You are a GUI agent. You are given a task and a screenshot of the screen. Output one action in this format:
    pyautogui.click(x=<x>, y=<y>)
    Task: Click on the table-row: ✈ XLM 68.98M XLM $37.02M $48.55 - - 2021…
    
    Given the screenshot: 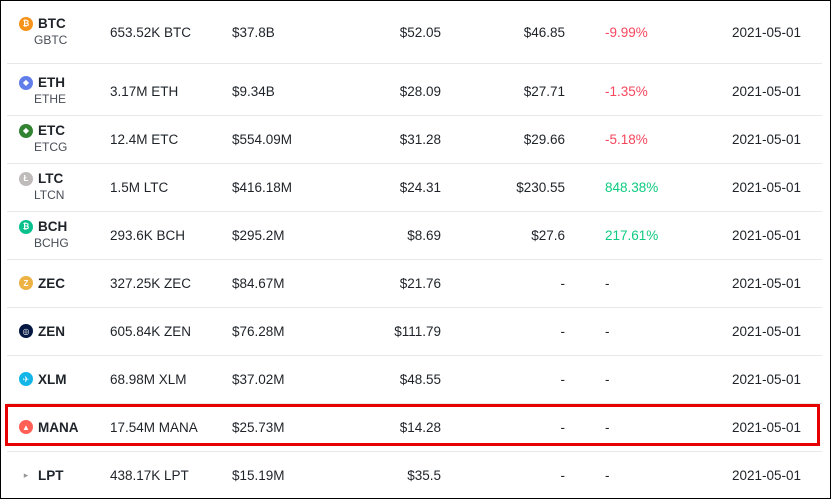 What is the action you would take?
    pyautogui.click(x=414, y=379)
    